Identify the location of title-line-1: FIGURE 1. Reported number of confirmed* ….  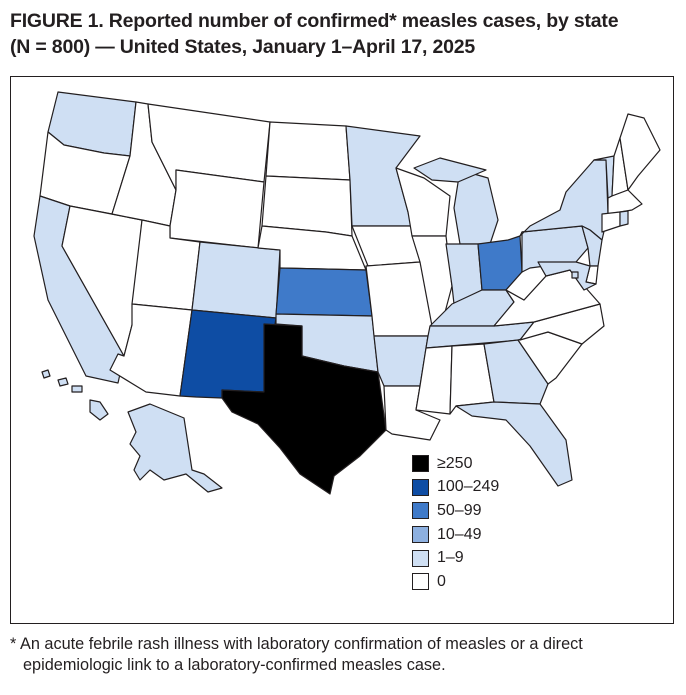
(314, 21).